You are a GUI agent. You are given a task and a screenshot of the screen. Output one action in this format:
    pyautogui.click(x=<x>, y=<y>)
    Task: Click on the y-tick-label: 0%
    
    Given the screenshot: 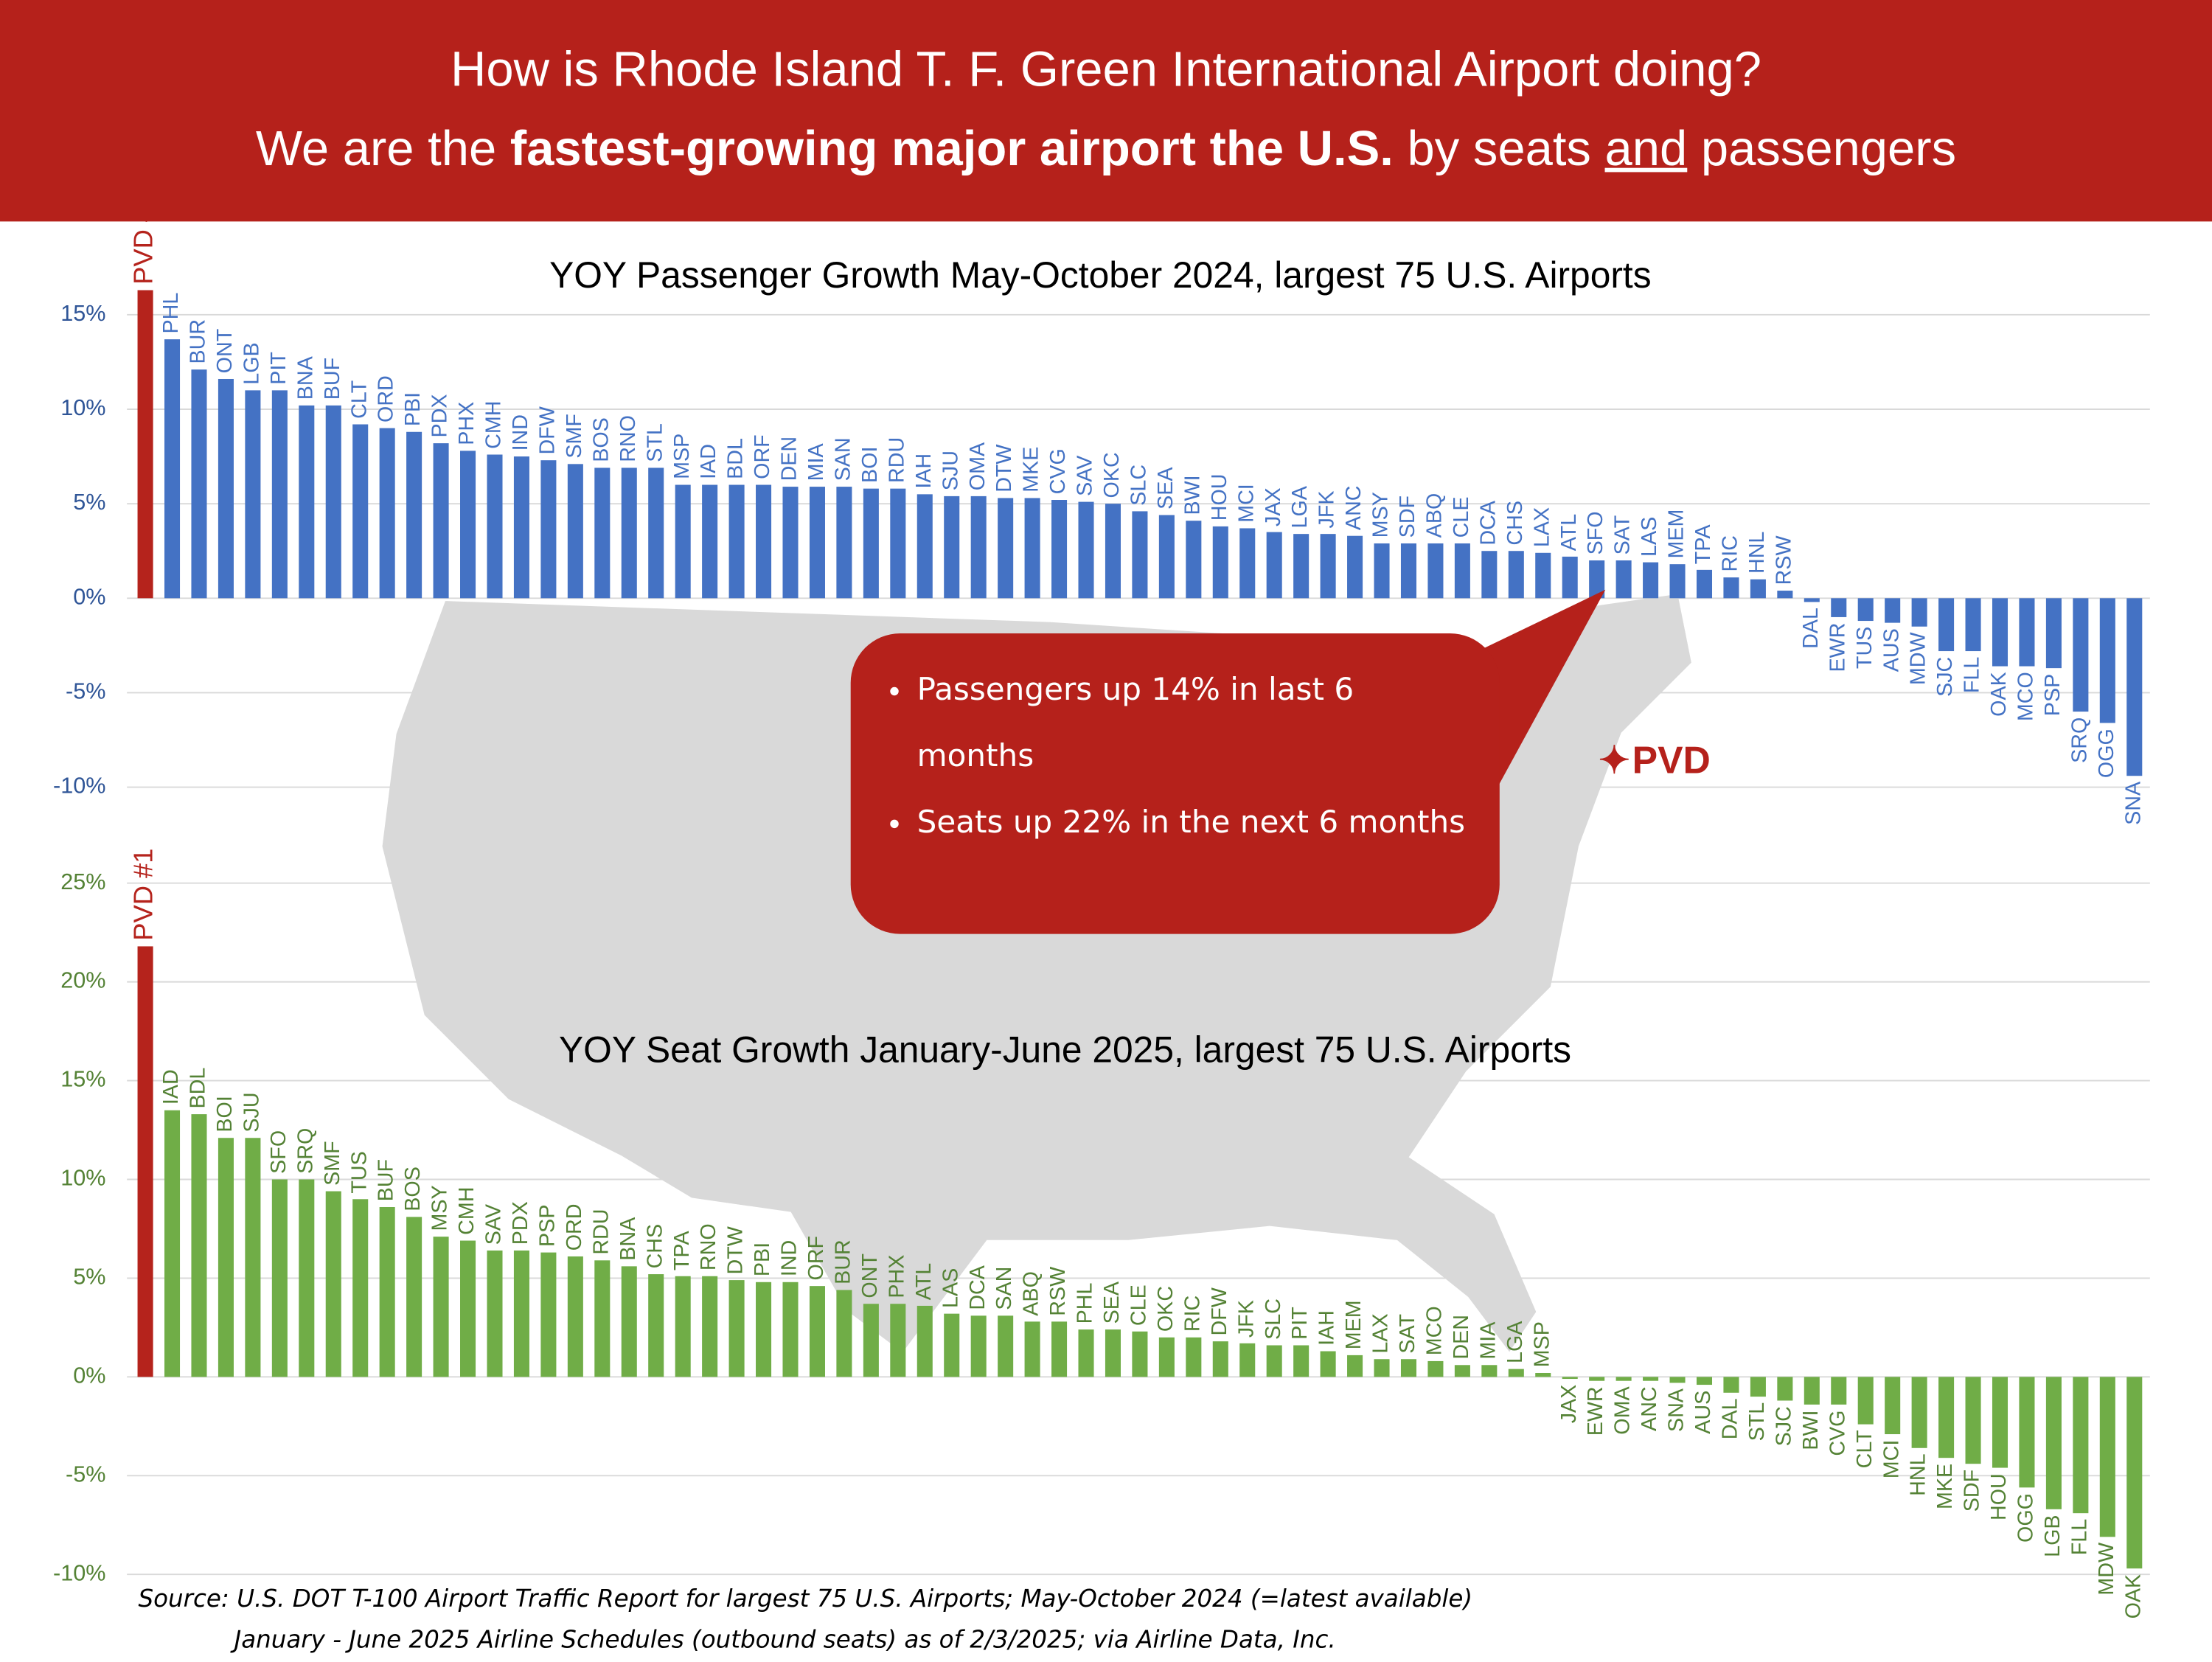 What is the action you would take?
    pyautogui.click(x=89, y=596)
    